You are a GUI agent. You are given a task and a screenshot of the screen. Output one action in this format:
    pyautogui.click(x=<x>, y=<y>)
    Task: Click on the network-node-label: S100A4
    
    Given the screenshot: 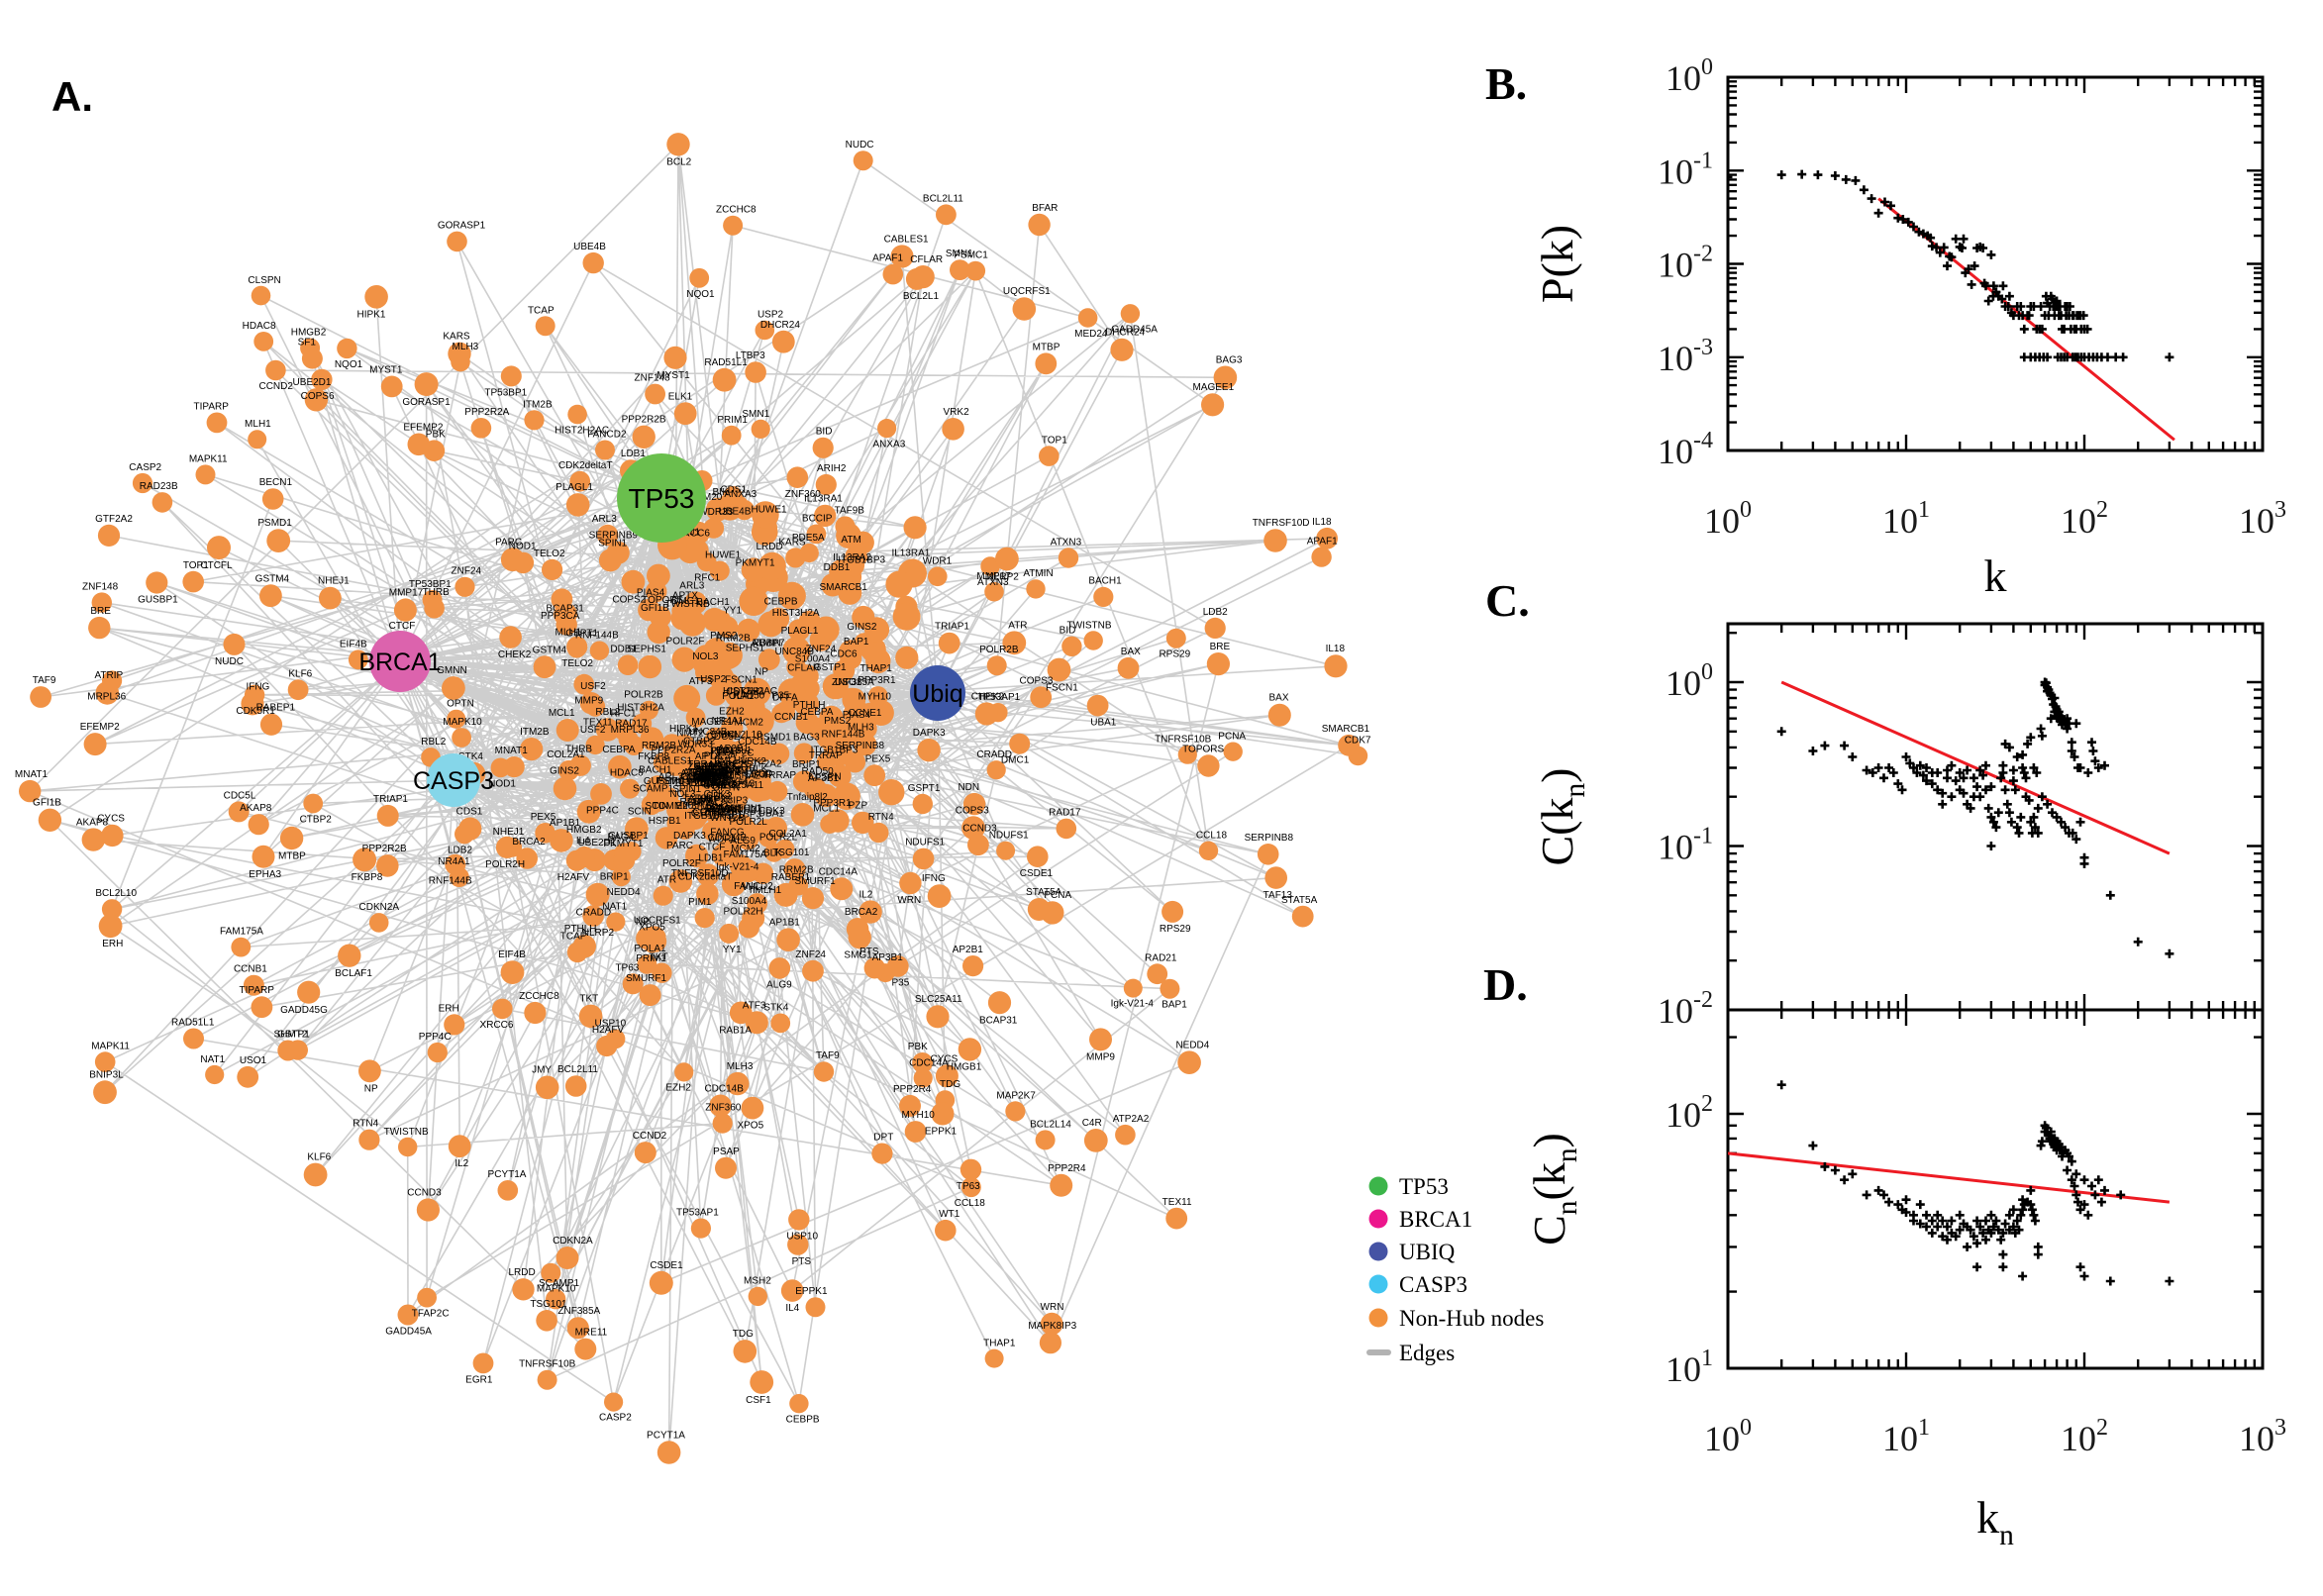 What is the action you would take?
    pyautogui.click(x=749, y=901)
    